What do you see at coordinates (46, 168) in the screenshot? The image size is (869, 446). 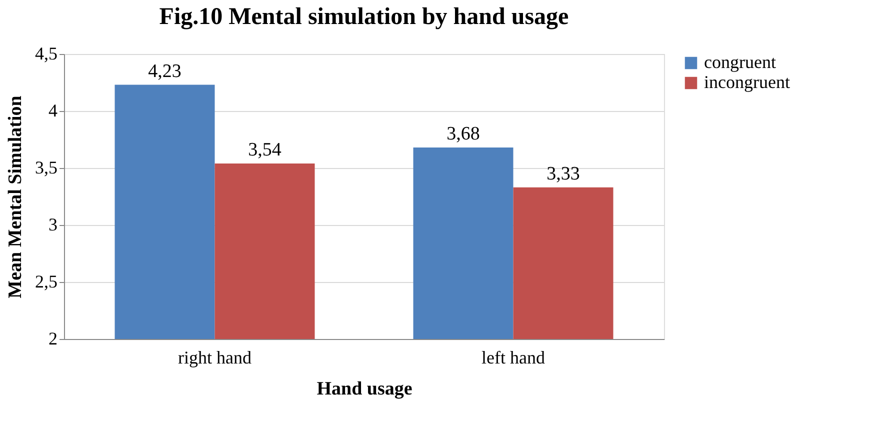 I see `y-tick-label: 3,5` at bounding box center [46, 168].